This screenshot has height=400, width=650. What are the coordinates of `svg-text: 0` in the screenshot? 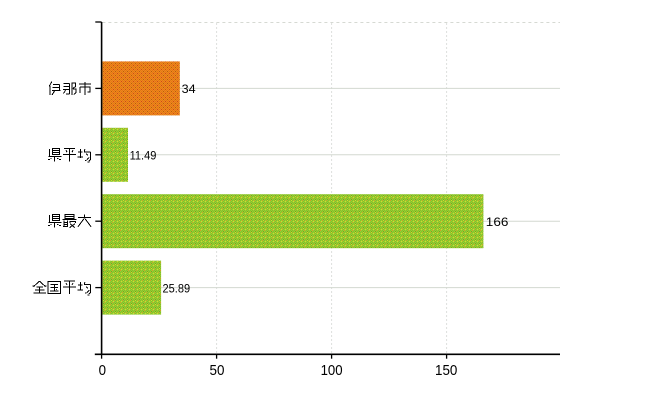 It's located at (102, 370).